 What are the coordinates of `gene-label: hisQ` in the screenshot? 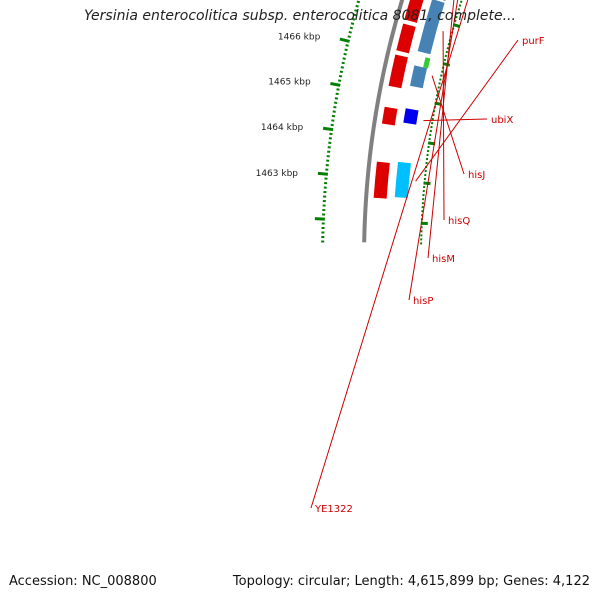 It's located at (459, 221).